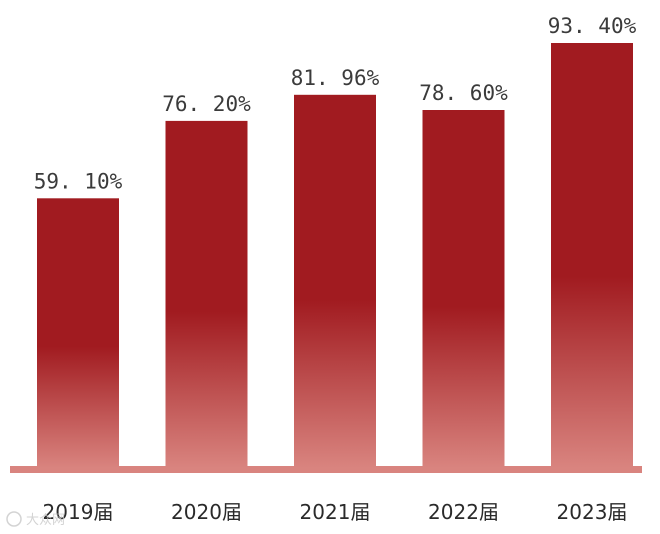  What do you see at coordinates (326, 469) in the screenshot?
I see `x-axis-baseline` at bounding box center [326, 469].